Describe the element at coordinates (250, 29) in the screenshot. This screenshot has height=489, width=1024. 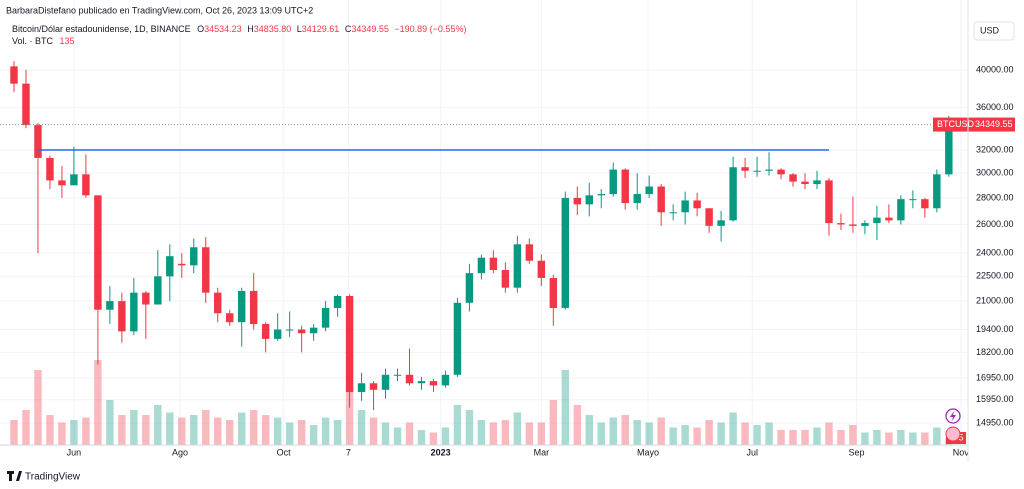
I see `ohlc-label: H` at that location.